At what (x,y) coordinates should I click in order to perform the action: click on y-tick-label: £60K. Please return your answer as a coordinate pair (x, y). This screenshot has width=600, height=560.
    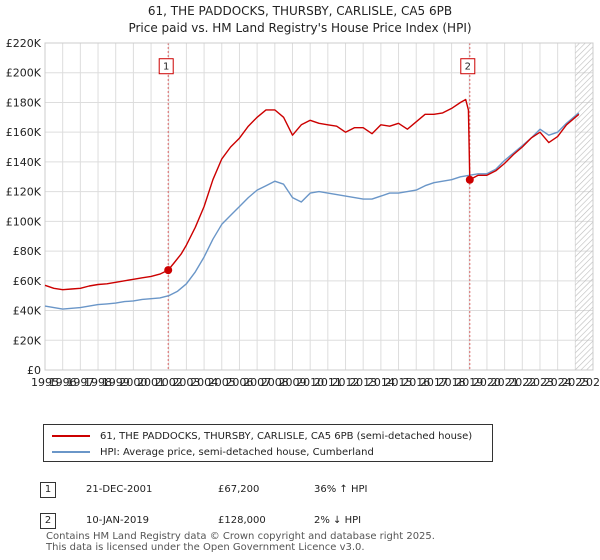
    Looking at the image, I should click on (27, 281).